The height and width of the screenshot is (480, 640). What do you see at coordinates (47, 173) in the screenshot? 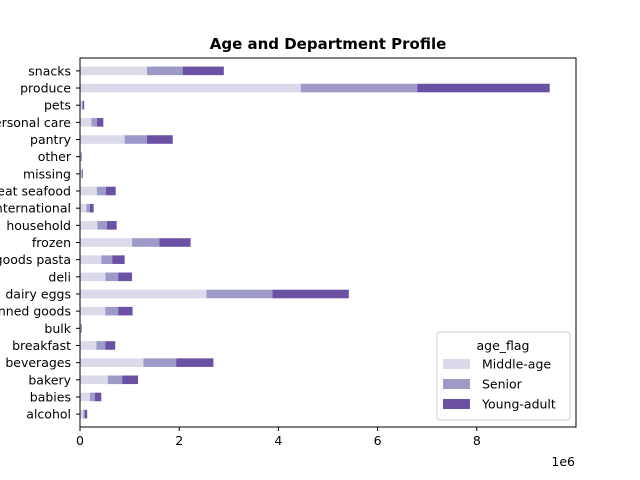
I see `y-tick-label: missing` at bounding box center [47, 173].